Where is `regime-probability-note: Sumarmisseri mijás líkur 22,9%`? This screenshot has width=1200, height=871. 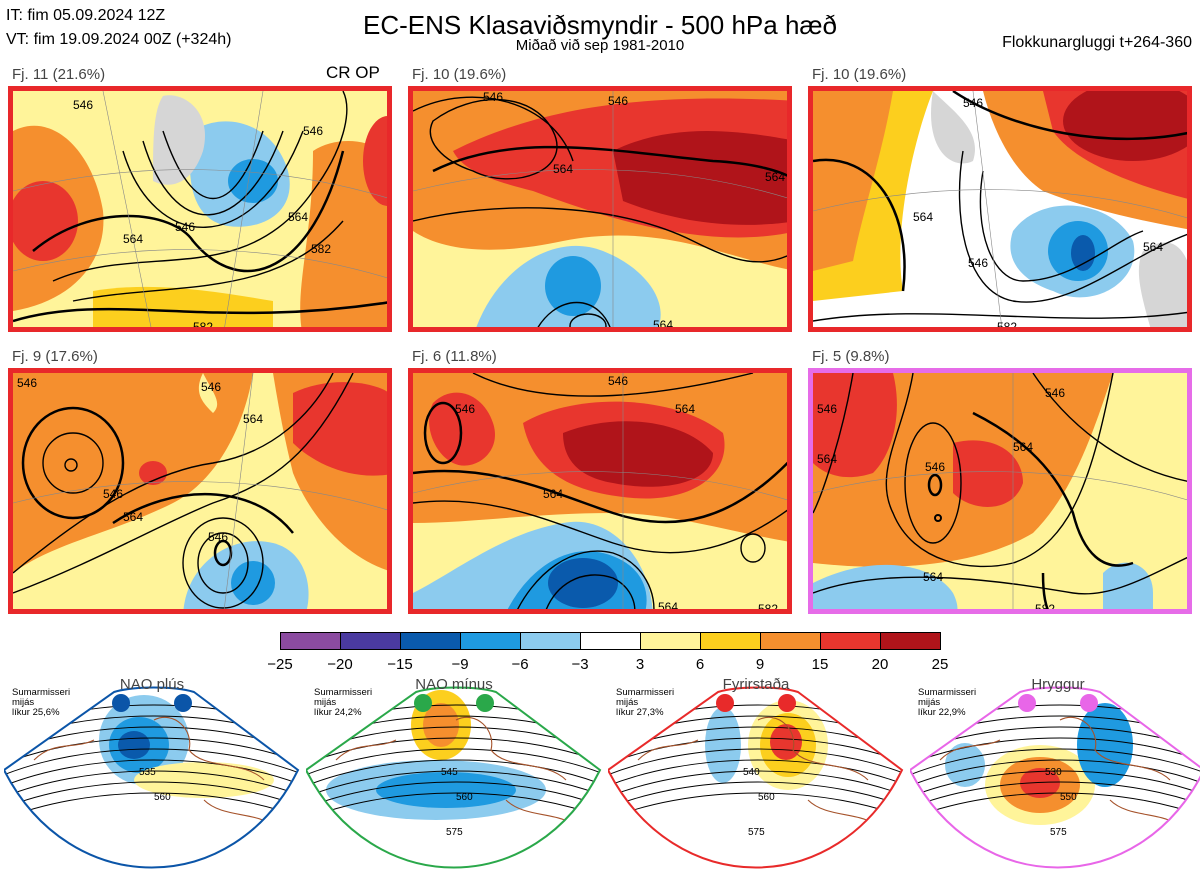
regime-probability-note: Sumarmisseri mijás líkur 22,9% is located at coordinates (947, 702).